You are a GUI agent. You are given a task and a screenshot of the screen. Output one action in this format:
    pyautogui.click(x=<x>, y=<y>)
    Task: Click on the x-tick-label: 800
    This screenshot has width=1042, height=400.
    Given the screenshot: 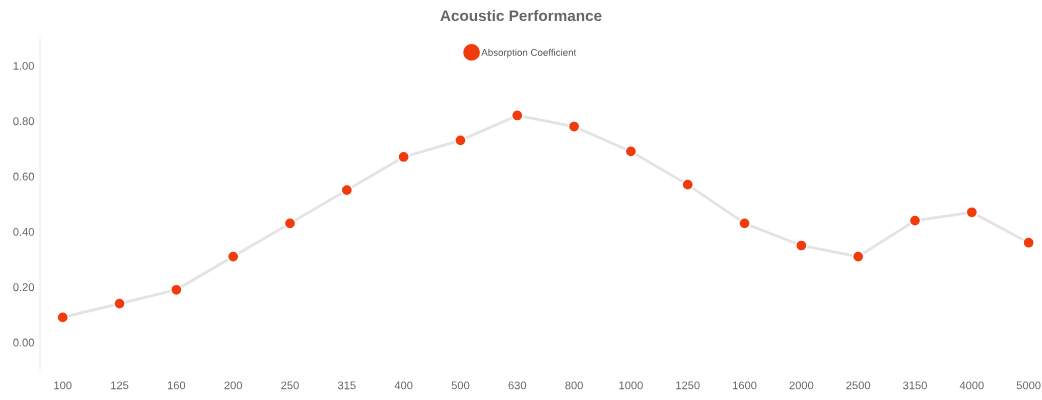 What is the action you would take?
    pyautogui.click(x=574, y=385)
    